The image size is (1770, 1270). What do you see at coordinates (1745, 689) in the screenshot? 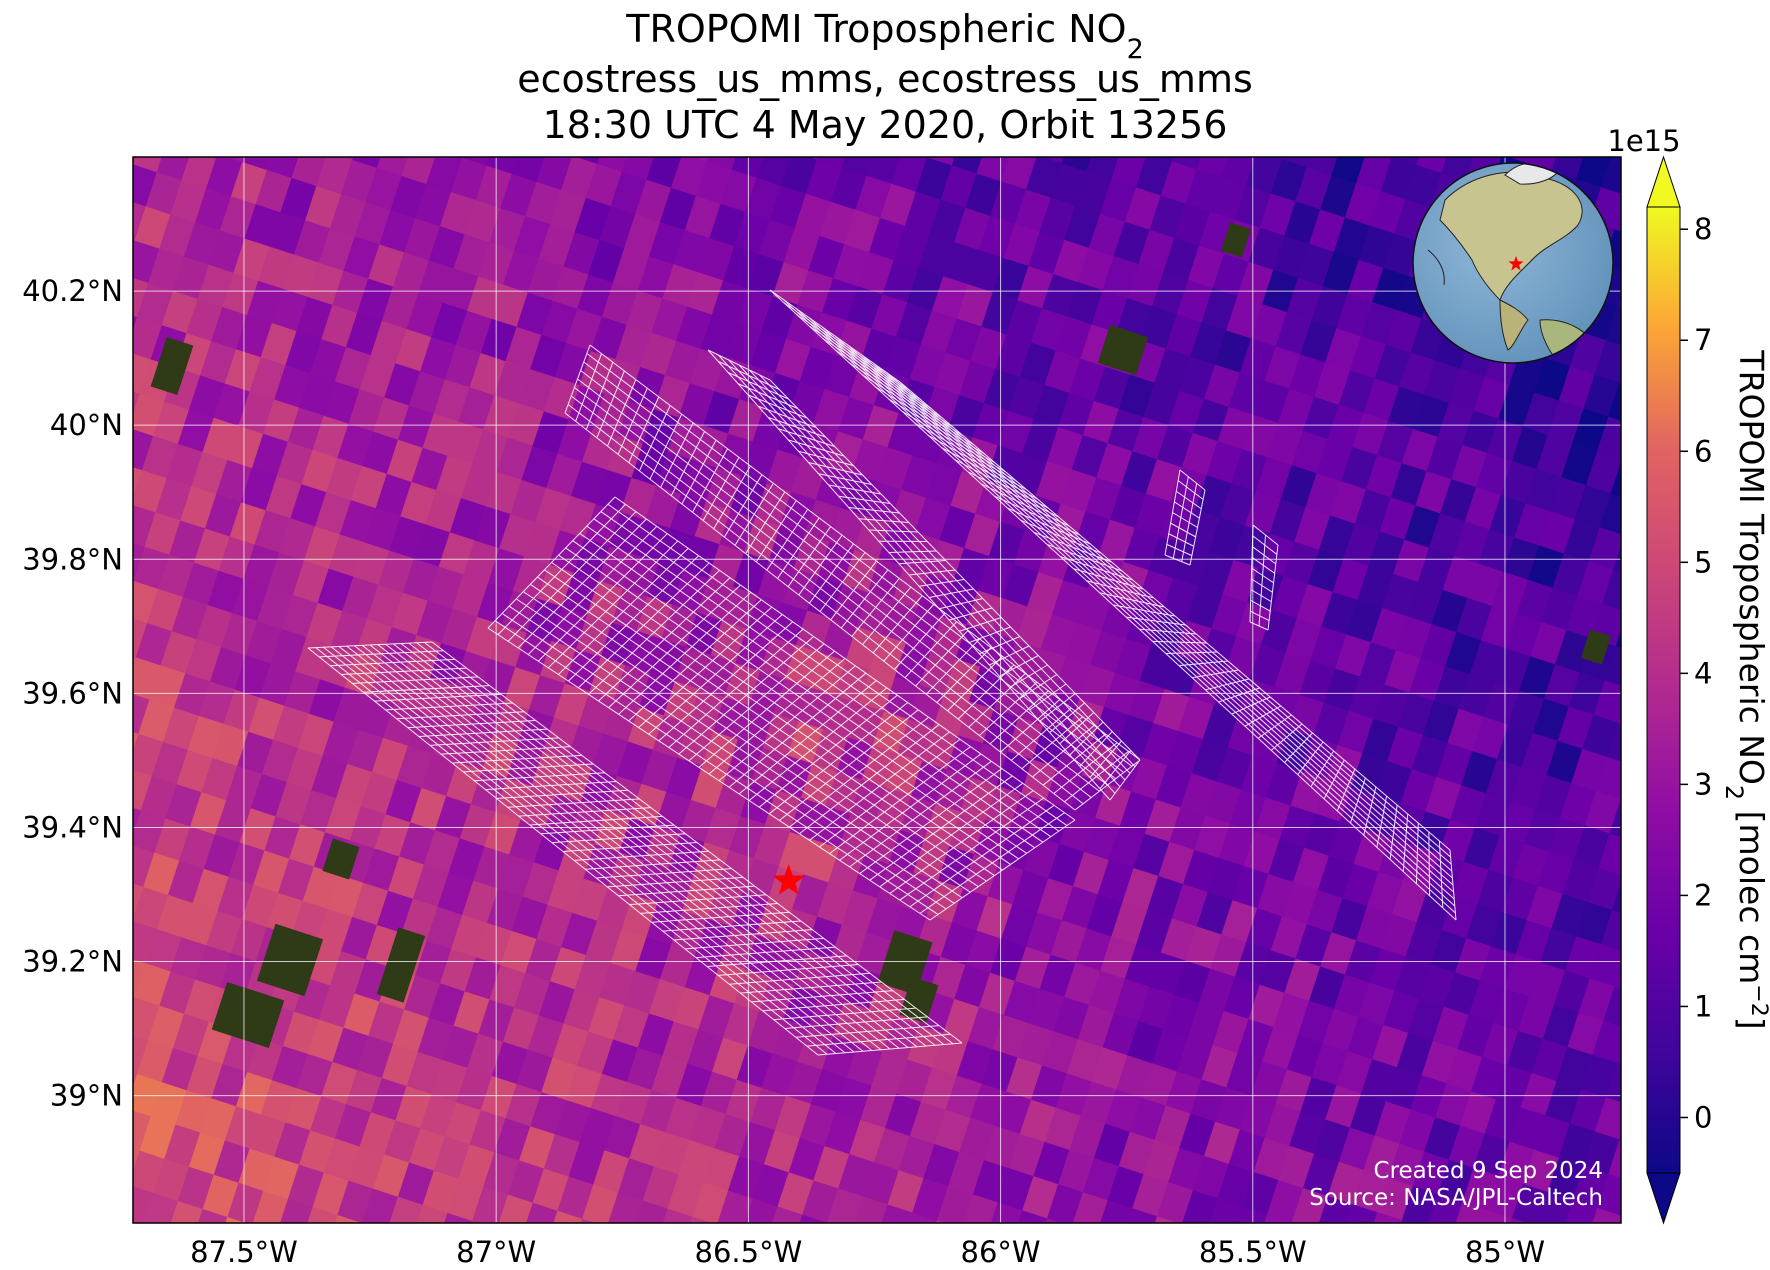
I see `colorbar-label: TROPOMI Tropospheric NO2 [molec cm−2]` at bounding box center [1745, 689].